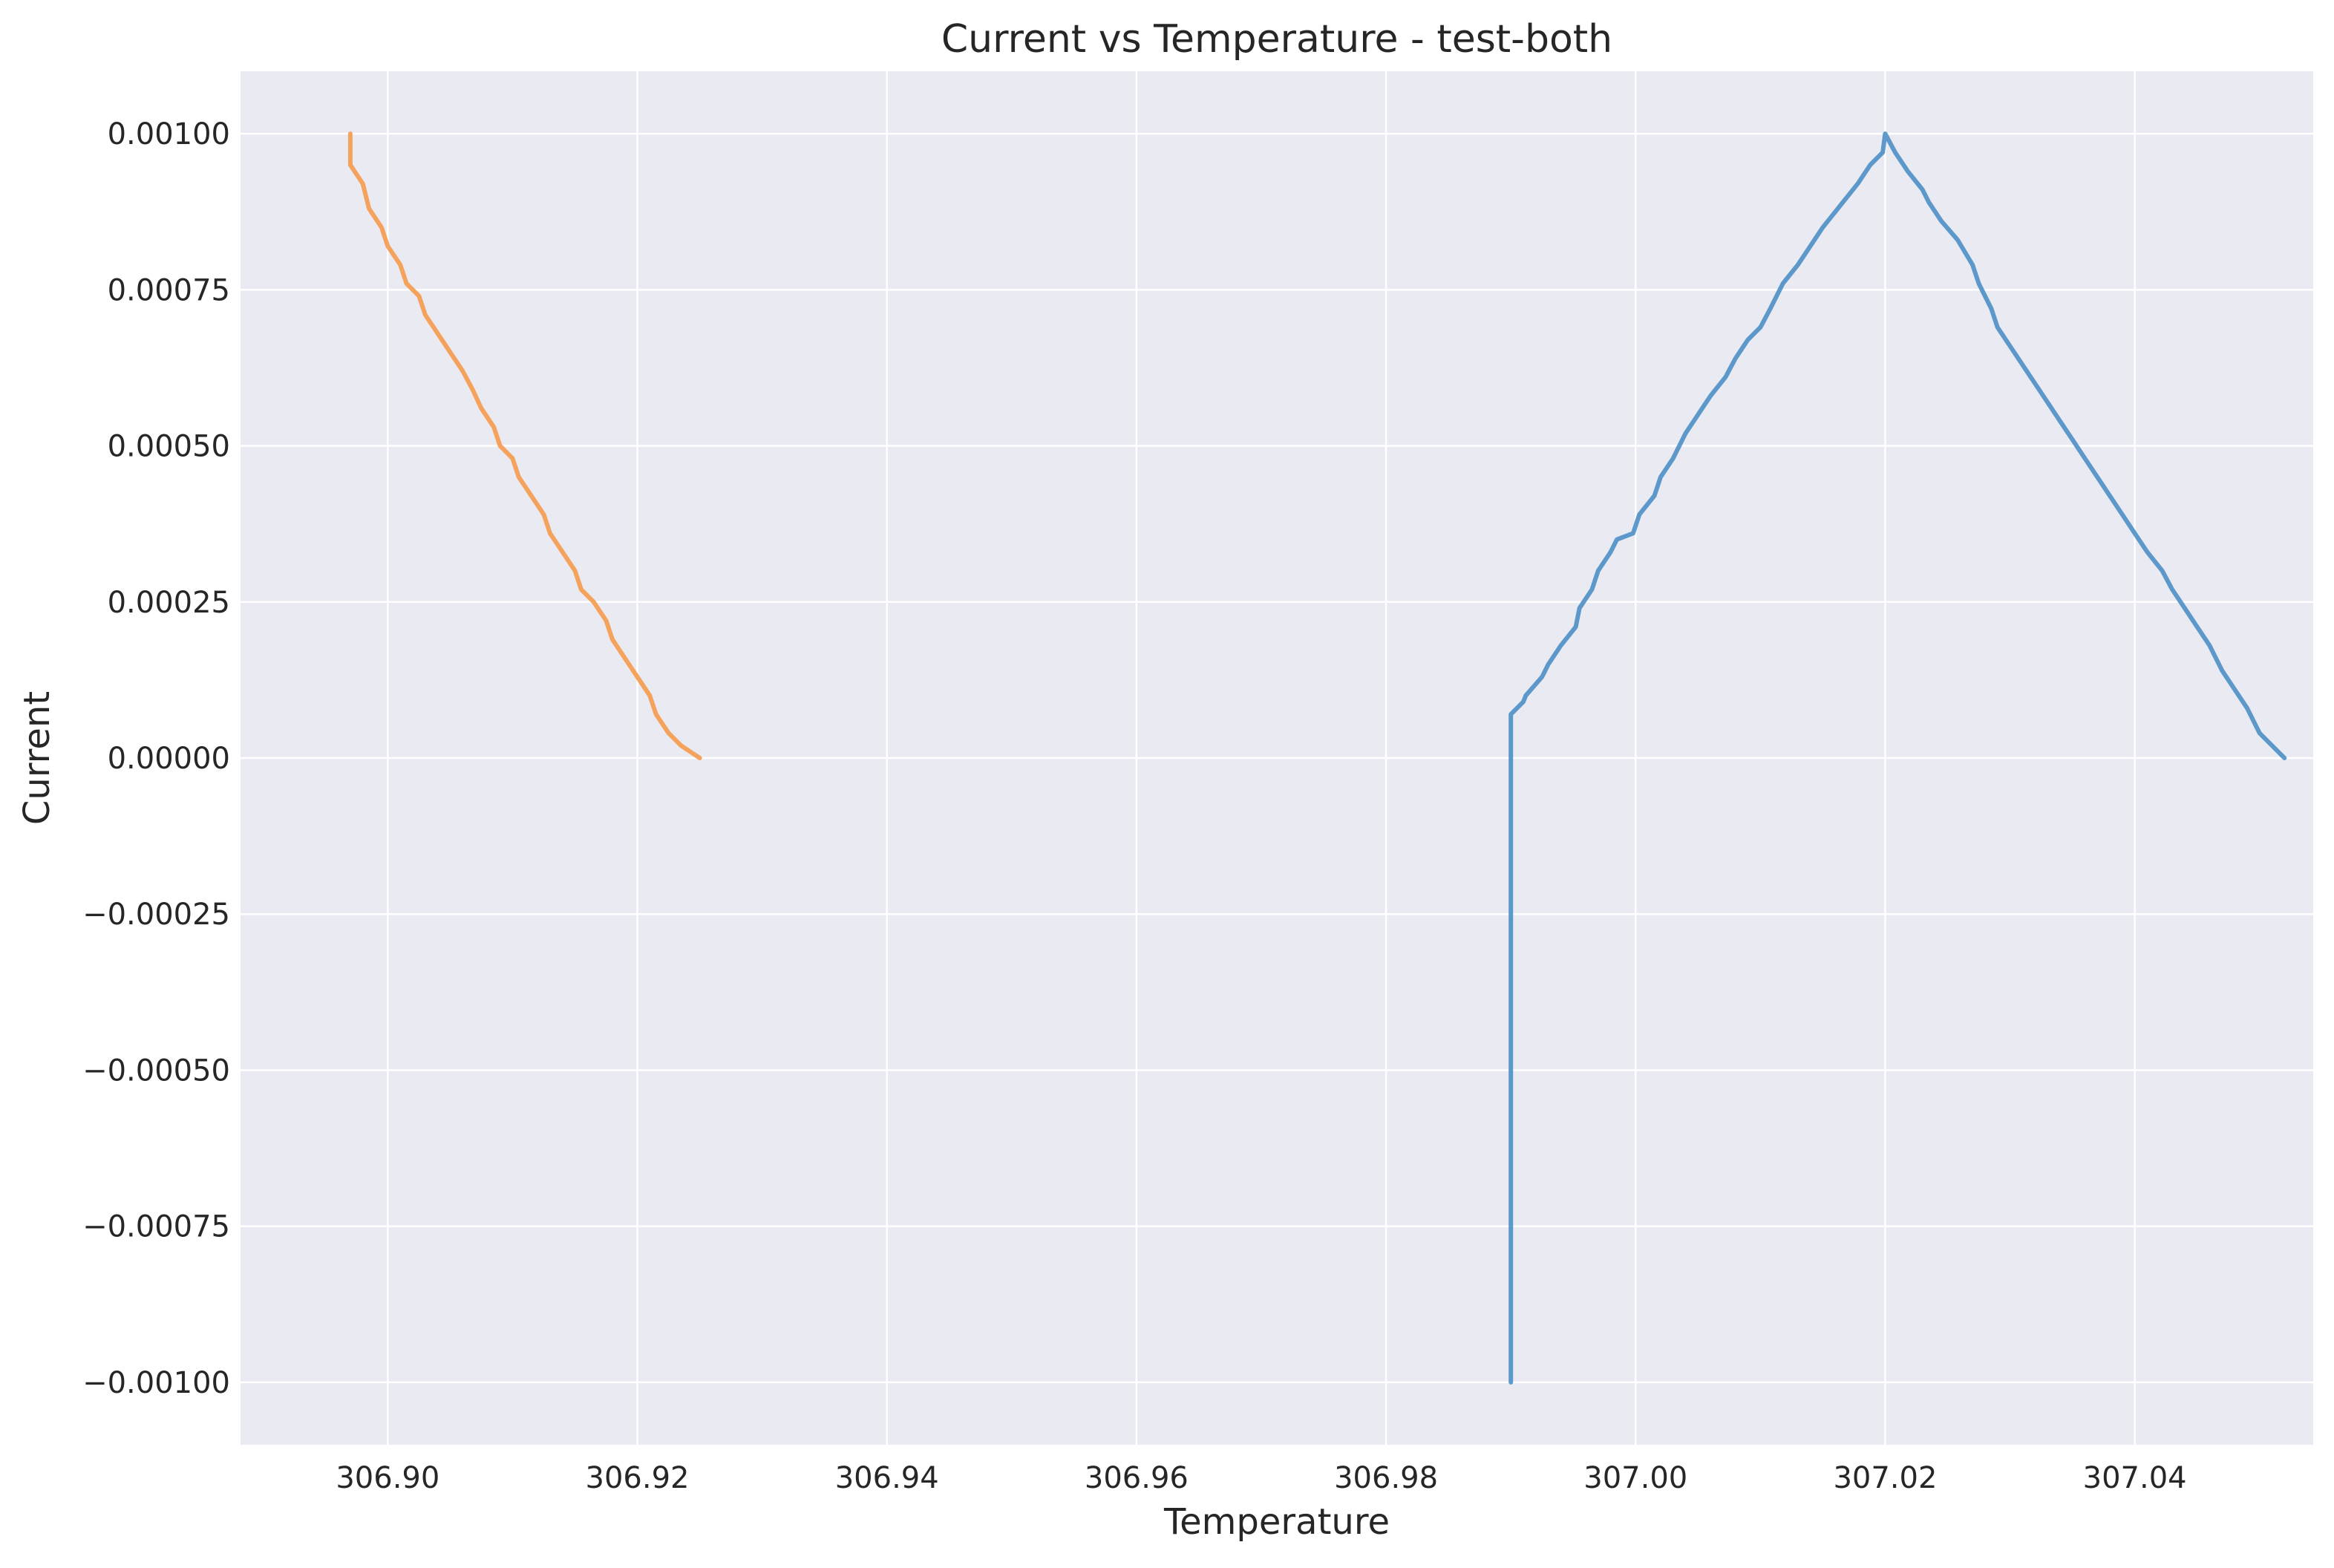  I want to click on x-tick-label: 307.04, so click(2135, 1478).